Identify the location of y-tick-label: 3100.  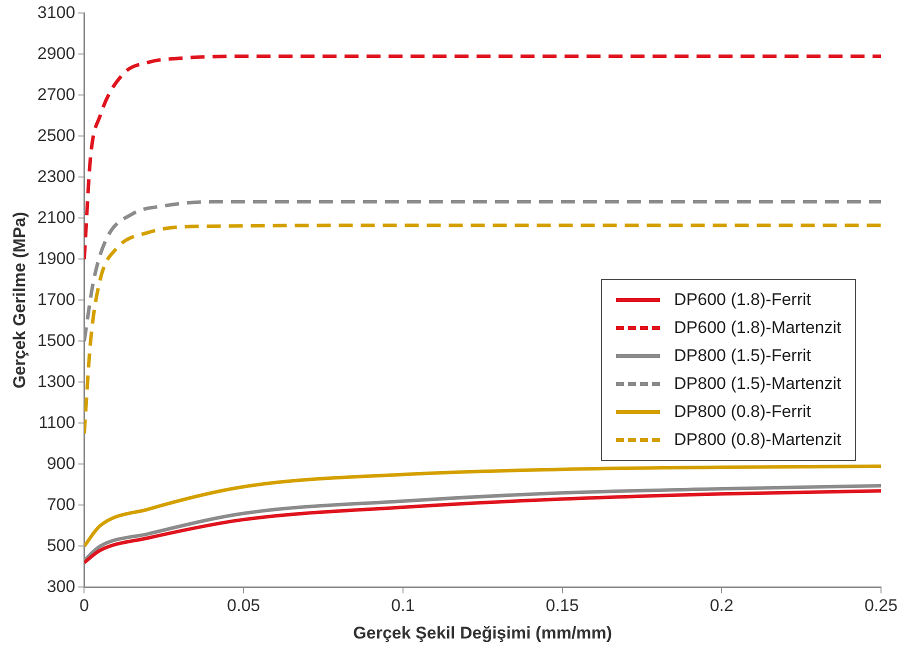
(56, 12).